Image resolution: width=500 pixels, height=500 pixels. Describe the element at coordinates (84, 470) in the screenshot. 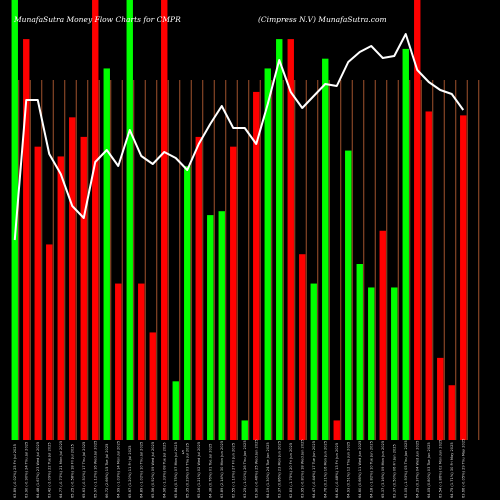

I see `x-tick-label: 65.63 (-0.51%) 17 Thu Jul 2025` at that location.